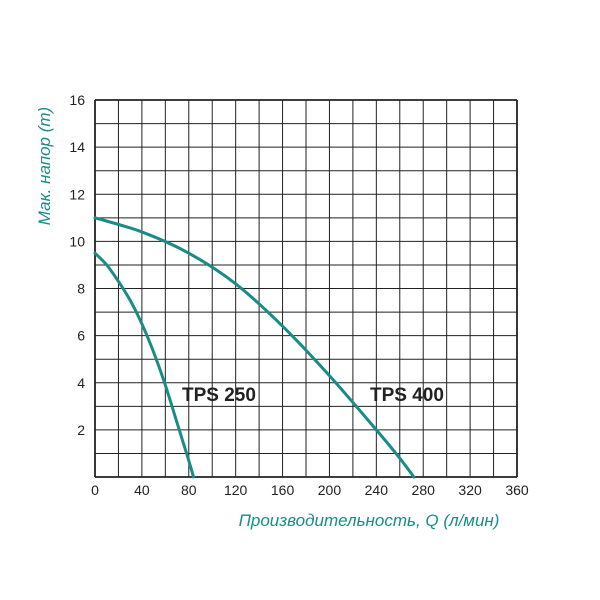 The width and height of the screenshot is (600, 600). Describe the element at coordinates (219, 395) in the screenshot. I see `series-label-tps-250: TPS 250` at that location.